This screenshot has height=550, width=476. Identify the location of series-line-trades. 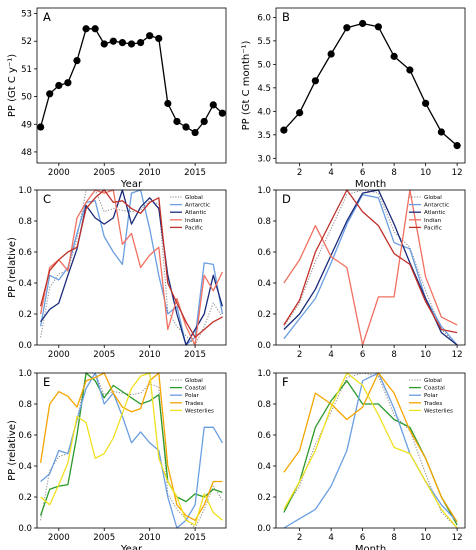
(370, 447).